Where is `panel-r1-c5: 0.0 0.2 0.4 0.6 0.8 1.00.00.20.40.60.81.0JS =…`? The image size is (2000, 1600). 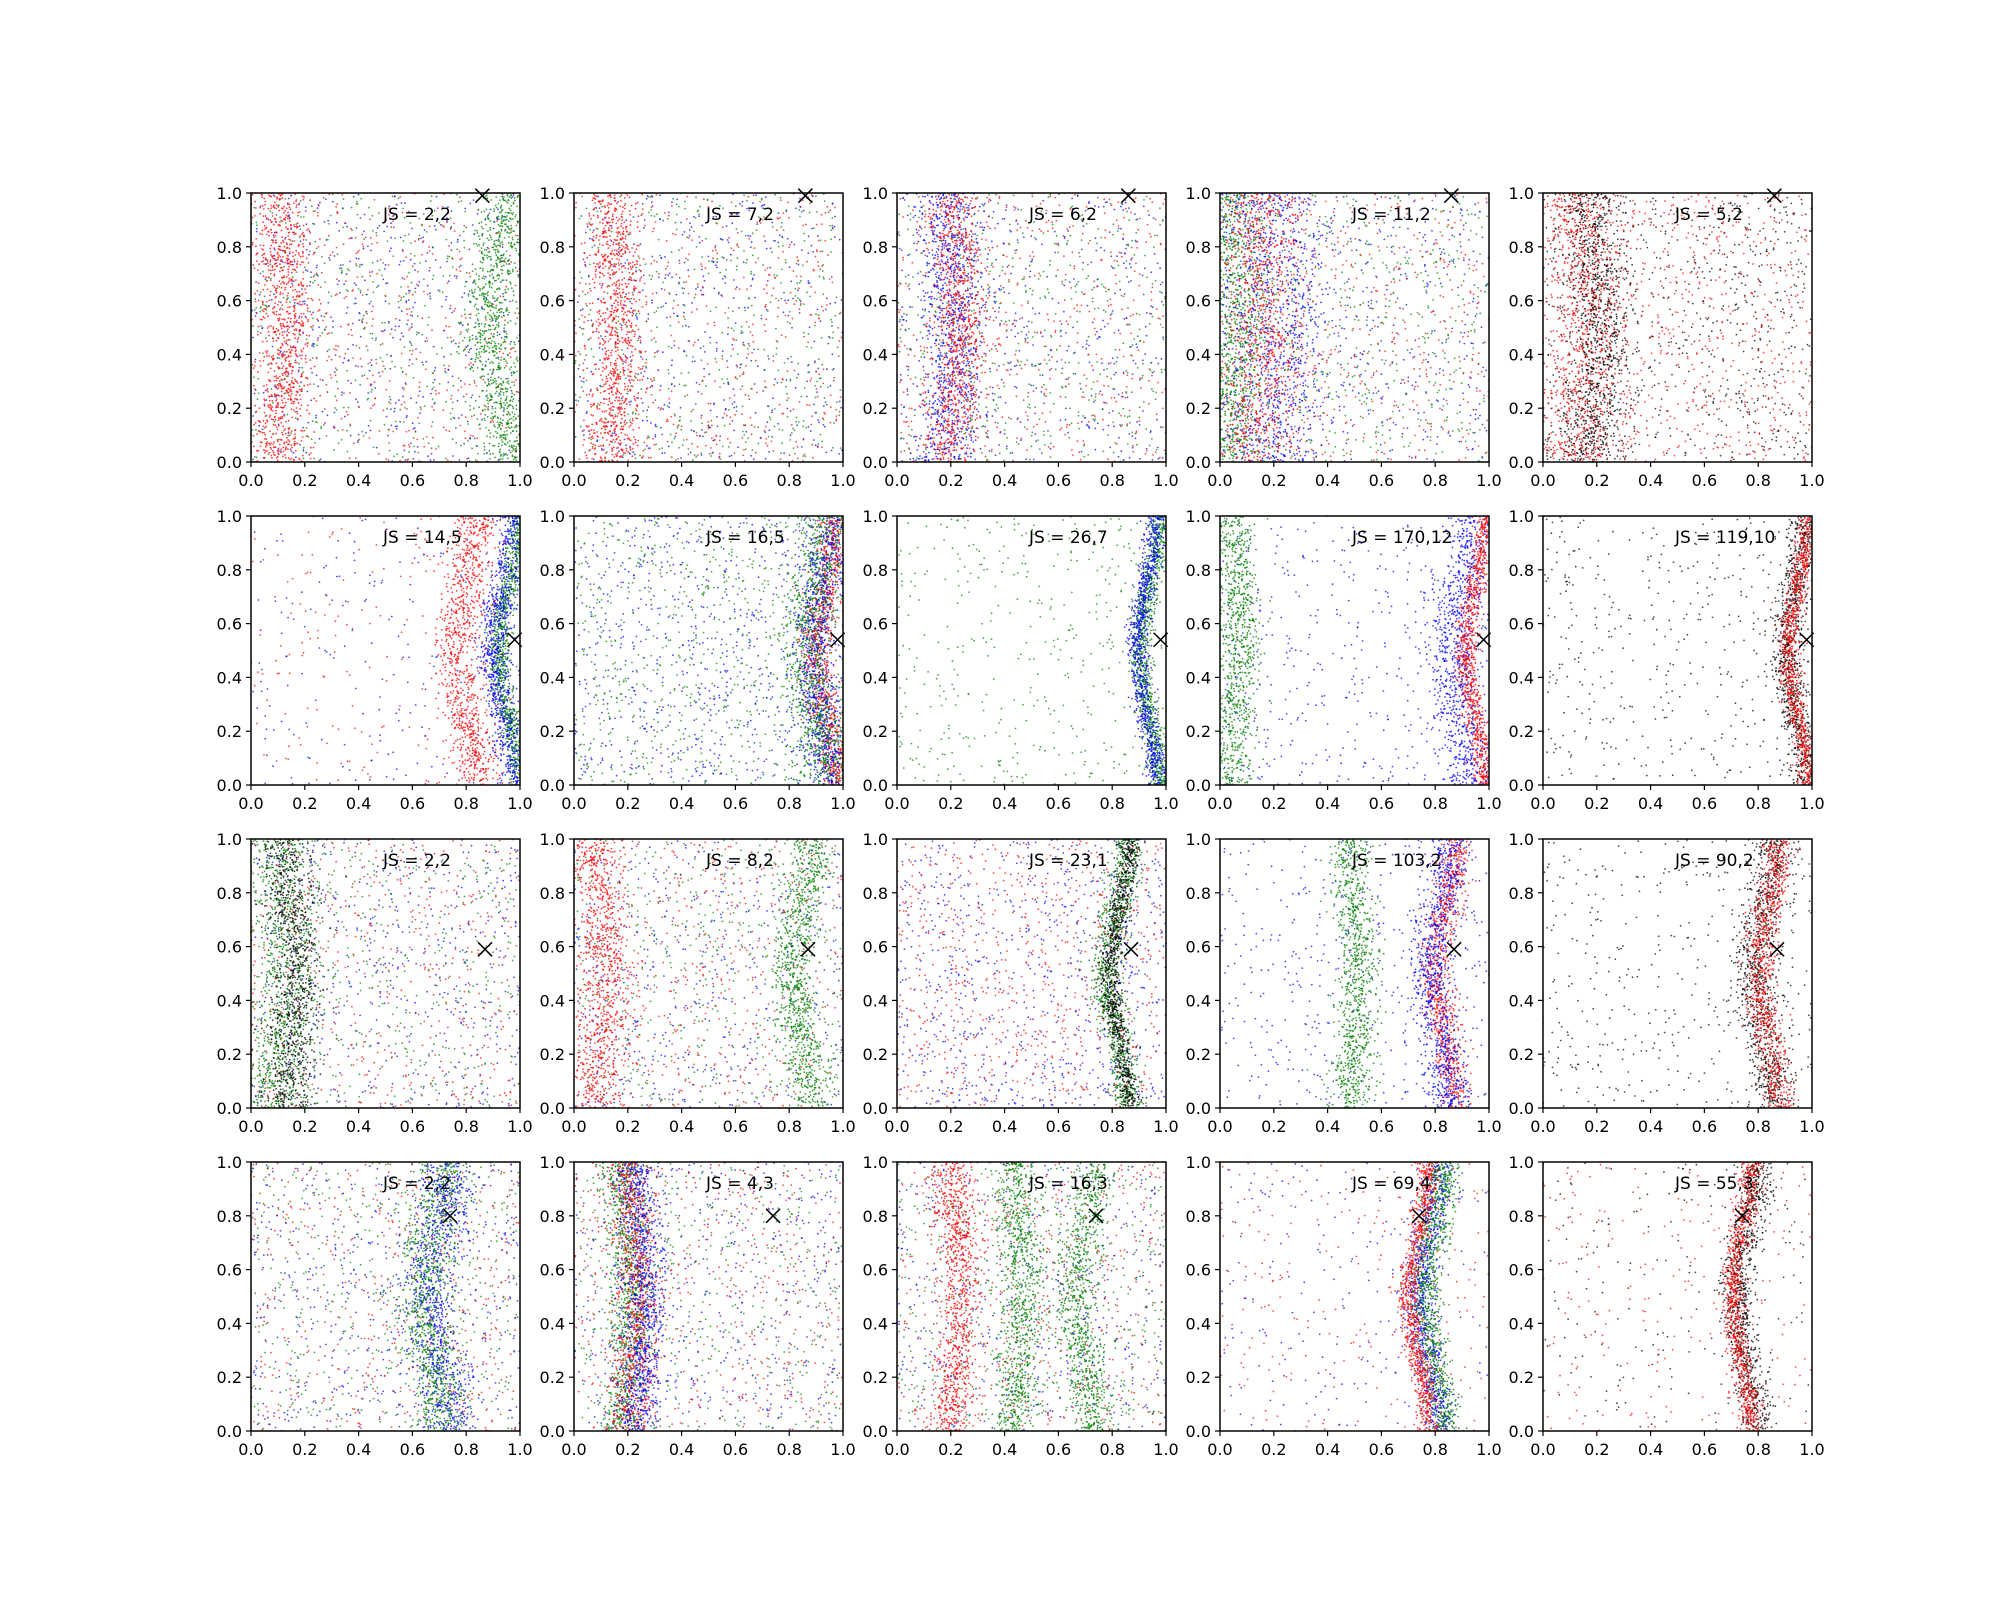
panel-r1-c5: 0.0 0.2 0.4 0.6 0.8 1.00.00.20.40.60.81.0JS =… is located at coordinates (1667, 337).